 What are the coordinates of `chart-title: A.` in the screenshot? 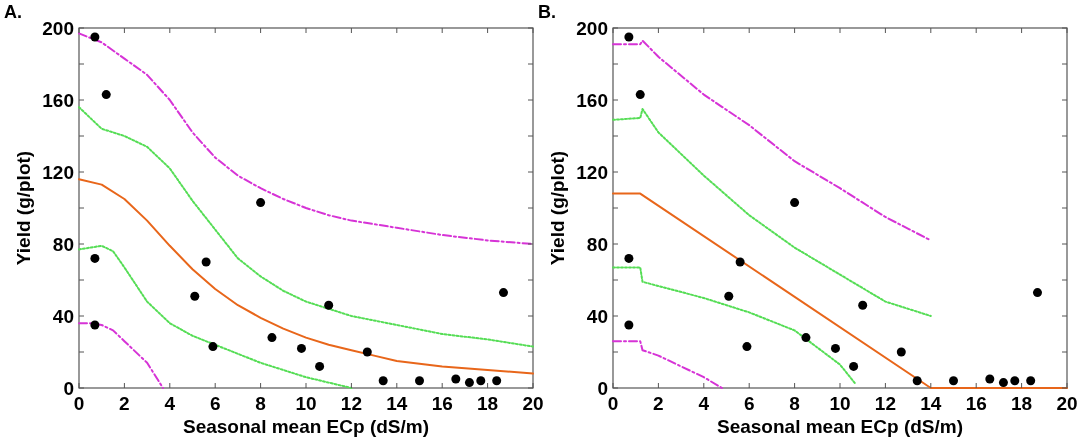 It's located at (13, 12).